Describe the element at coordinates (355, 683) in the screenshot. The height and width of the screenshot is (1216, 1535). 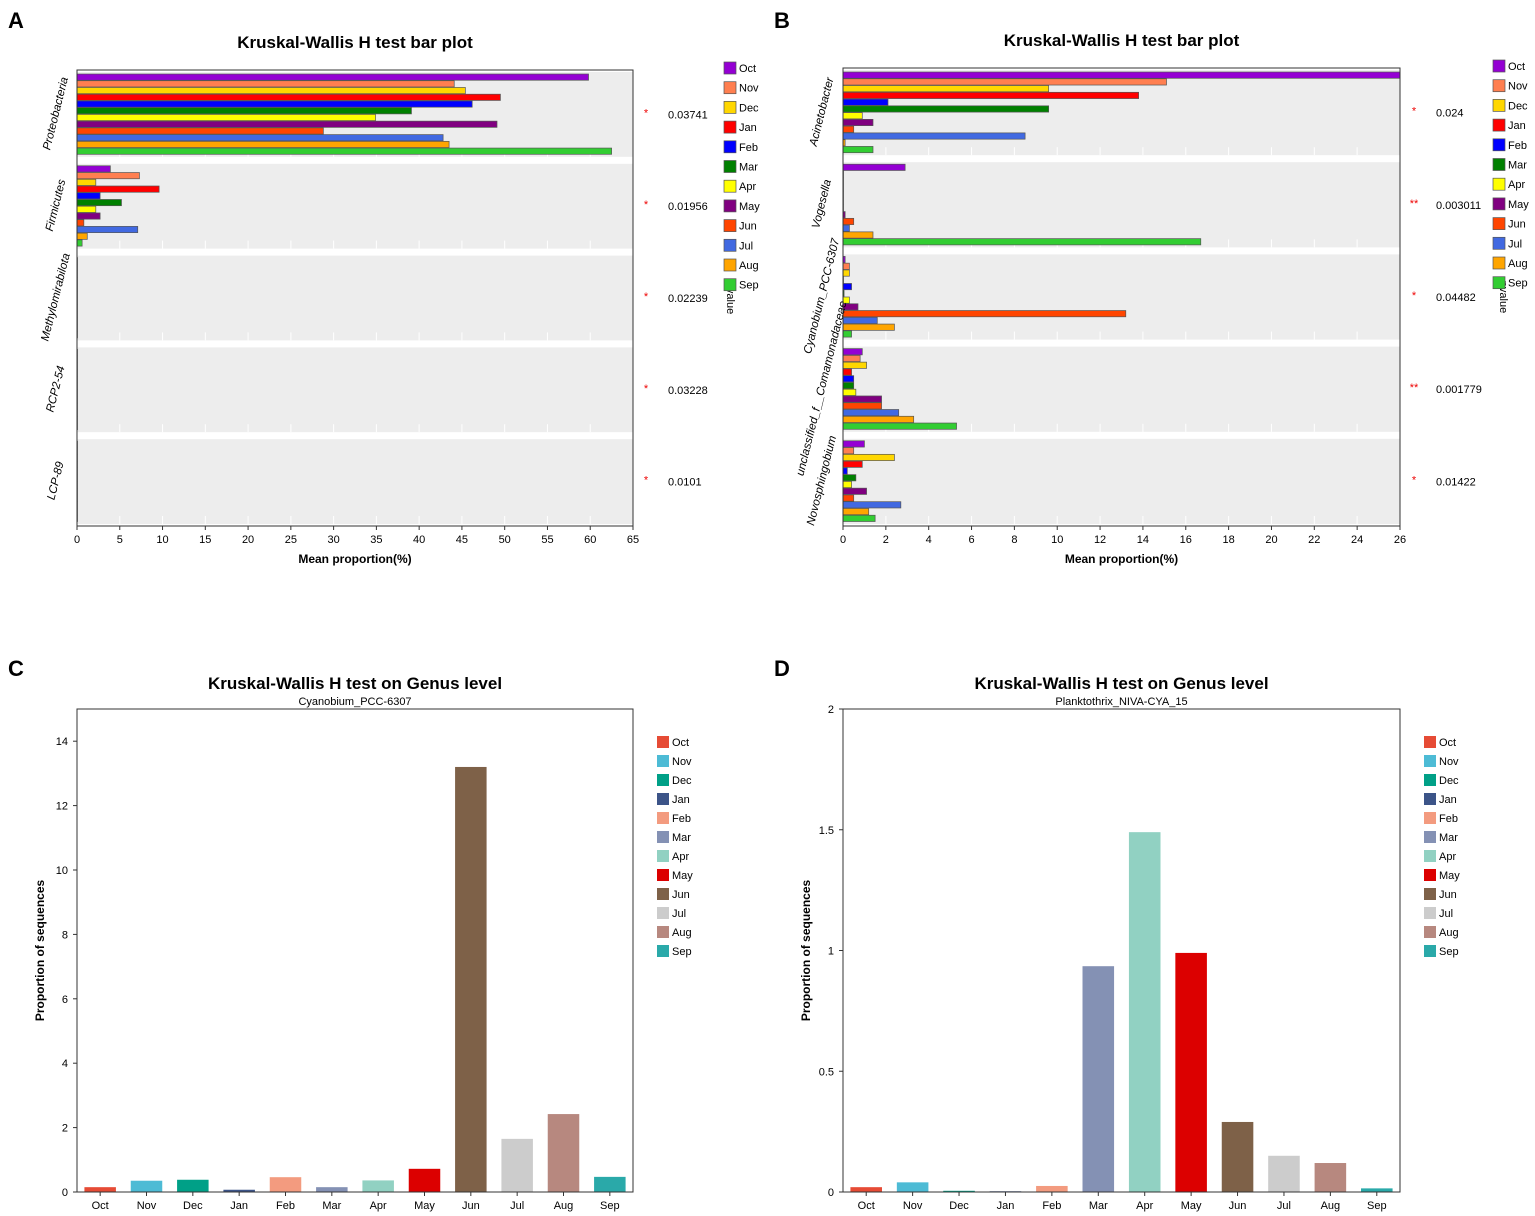
I see `panel-c-title: Kruskal-Wallis H test on Genus level` at that location.